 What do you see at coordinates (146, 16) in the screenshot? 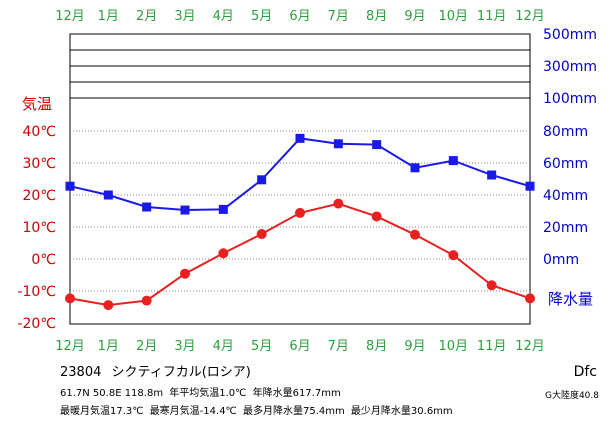
I see `month-label-top: 2月` at bounding box center [146, 16].